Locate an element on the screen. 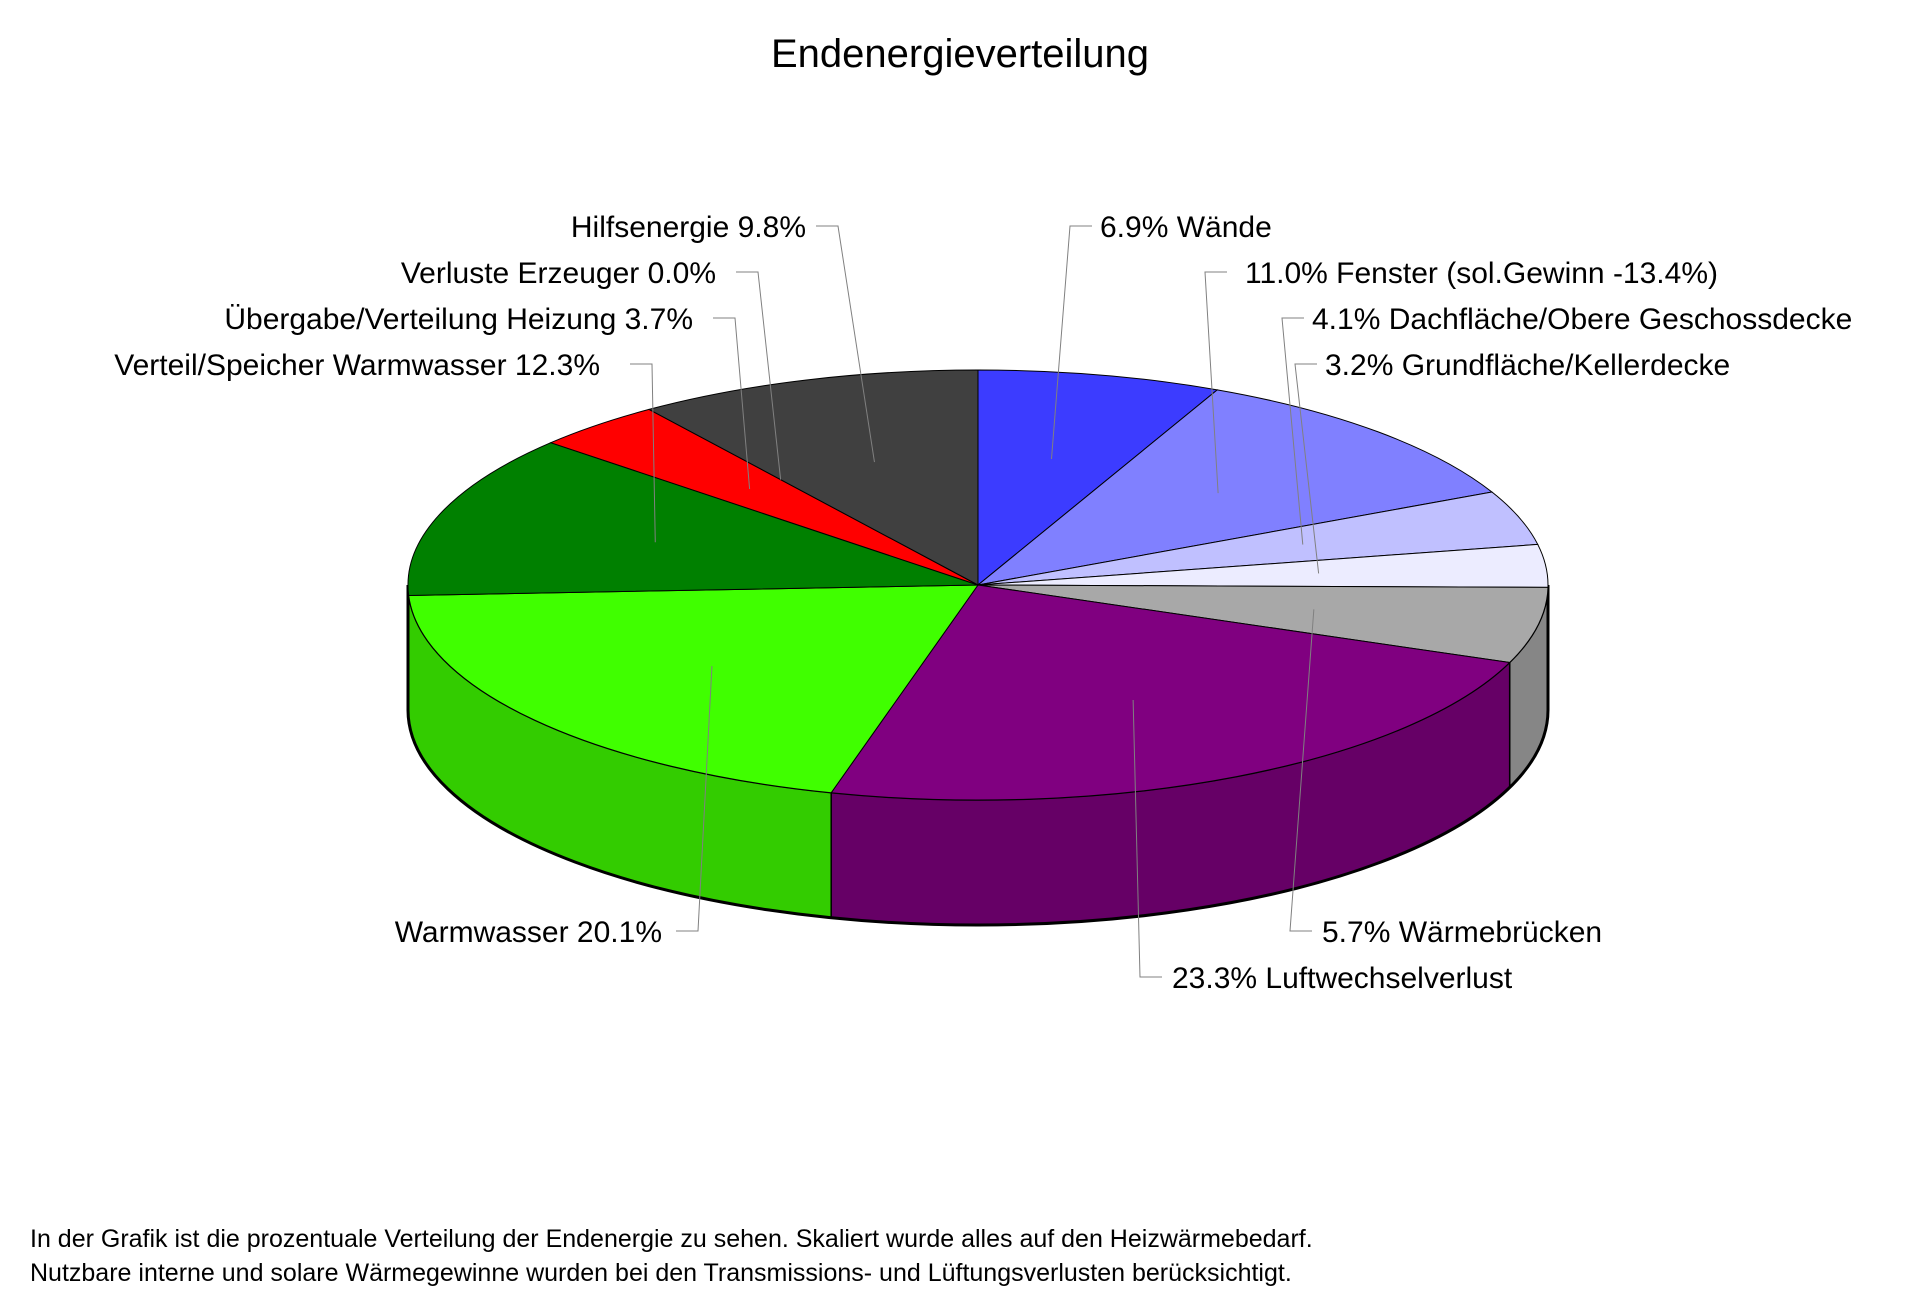 The height and width of the screenshot is (1305, 1920). pie-slice-6-9-wände is located at coordinates (1098, 478).